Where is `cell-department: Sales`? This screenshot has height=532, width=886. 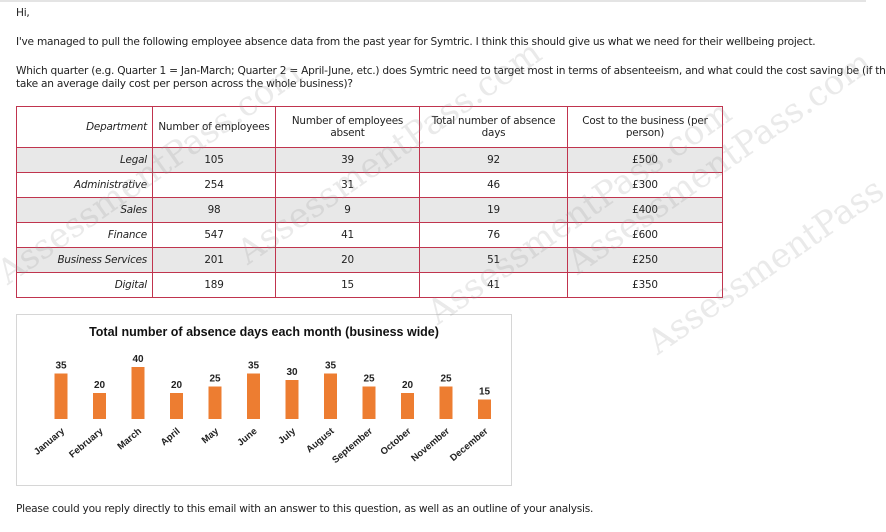 cell-department: Sales is located at coordinates (84, 210).